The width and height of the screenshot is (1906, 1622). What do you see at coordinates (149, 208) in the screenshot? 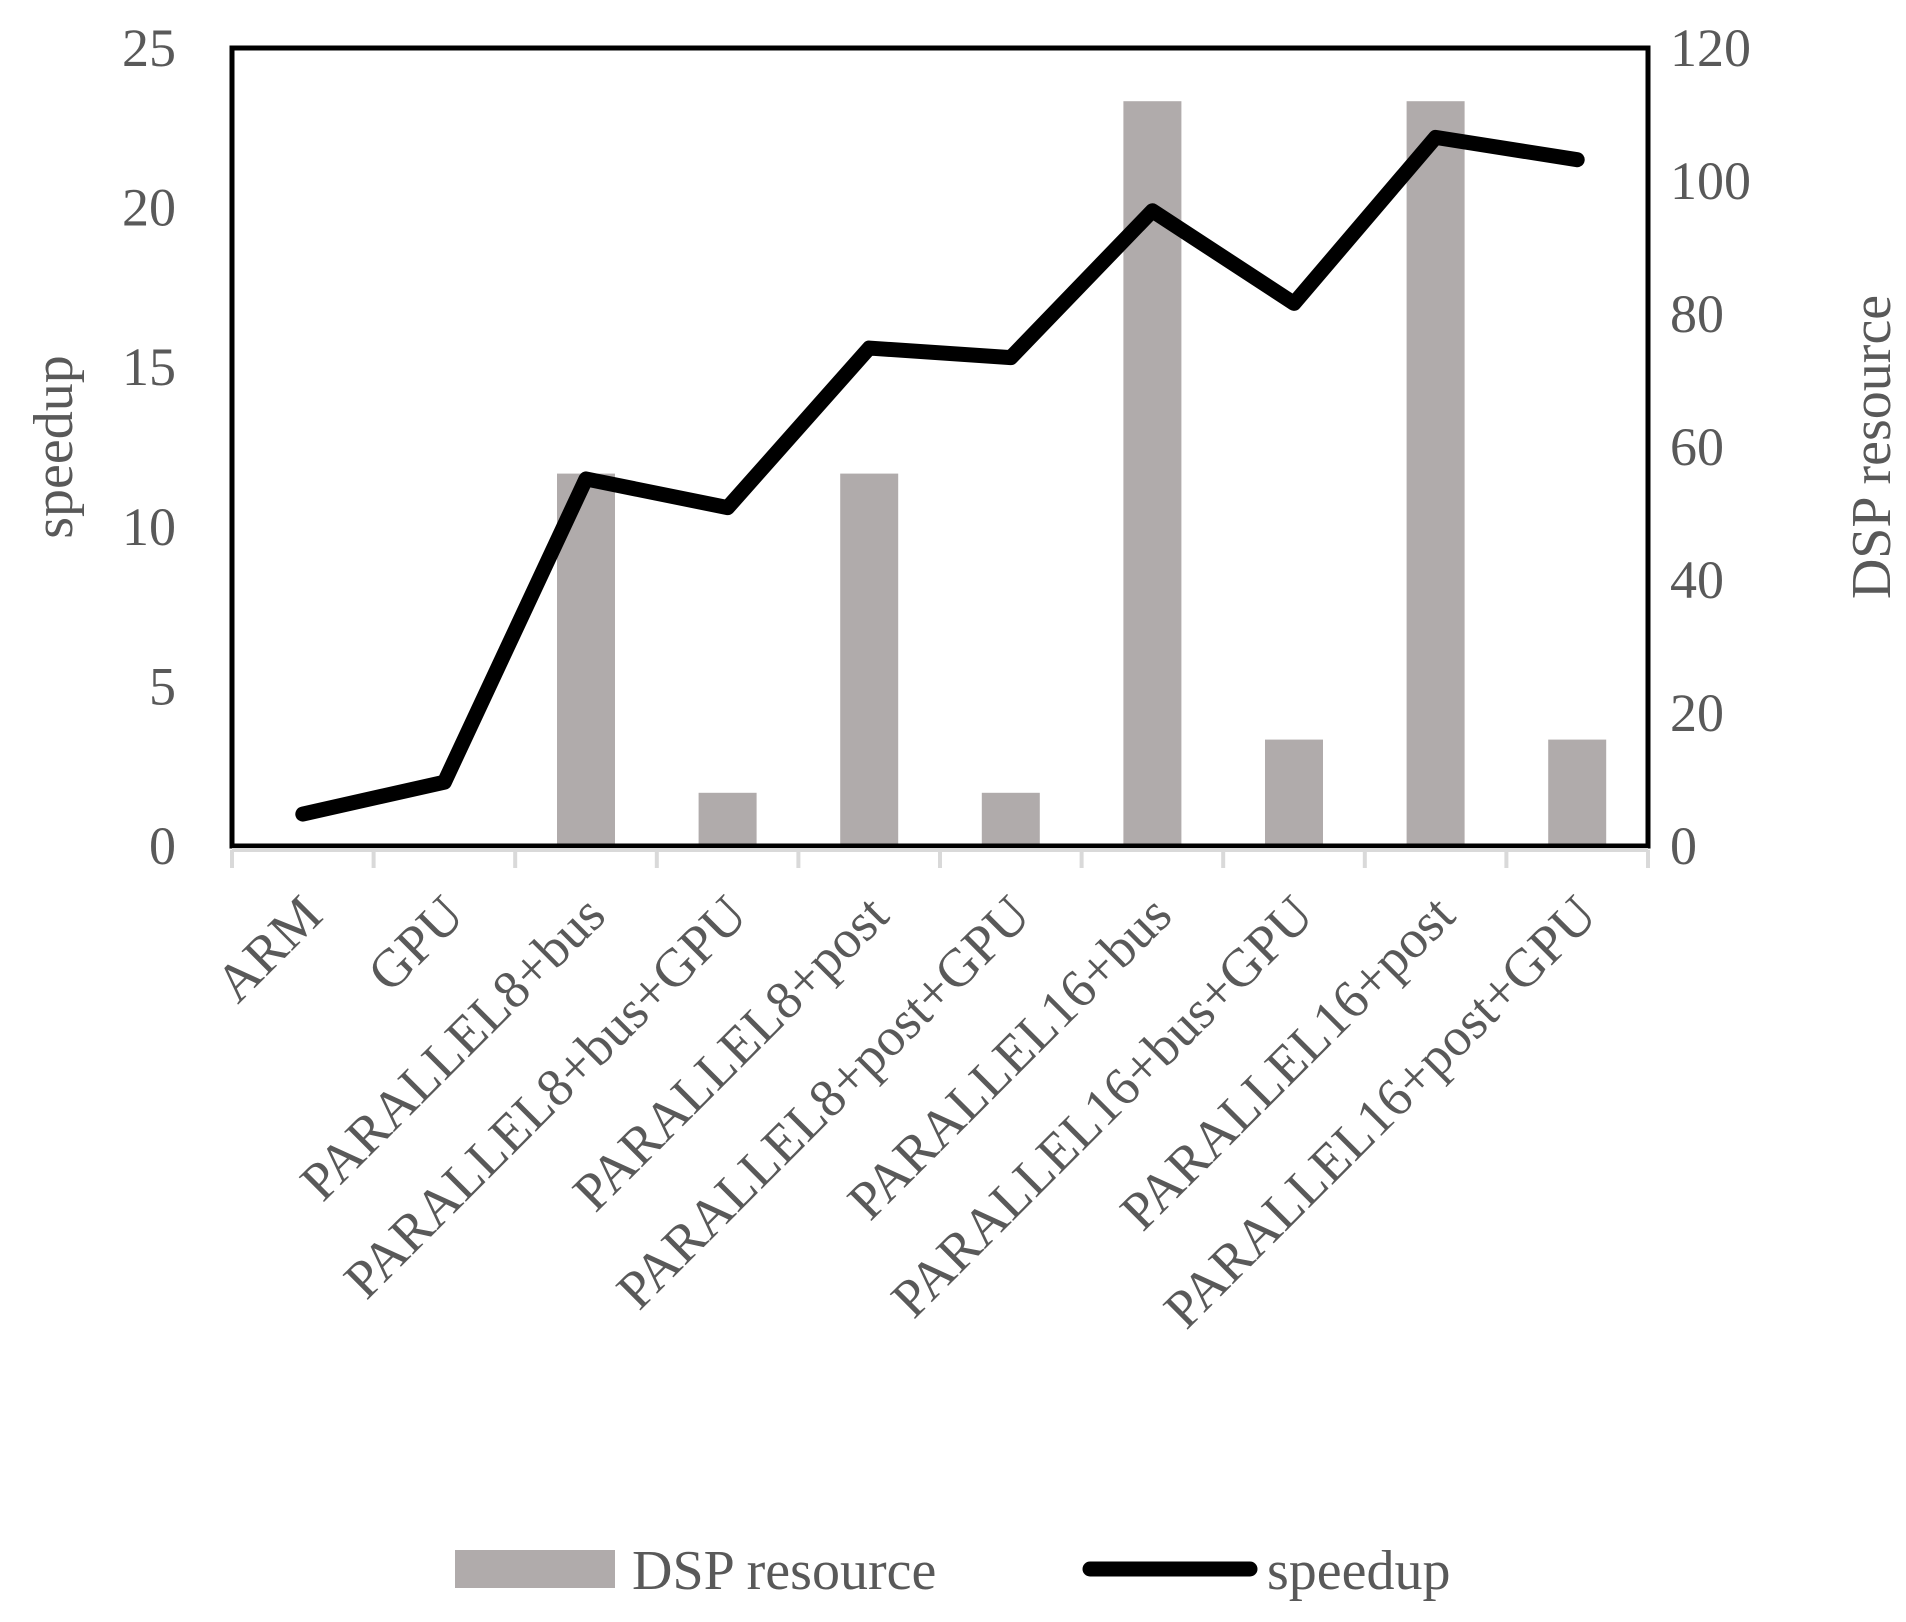
I see `left-tick-label: 20` at bounding box center [149, 208].